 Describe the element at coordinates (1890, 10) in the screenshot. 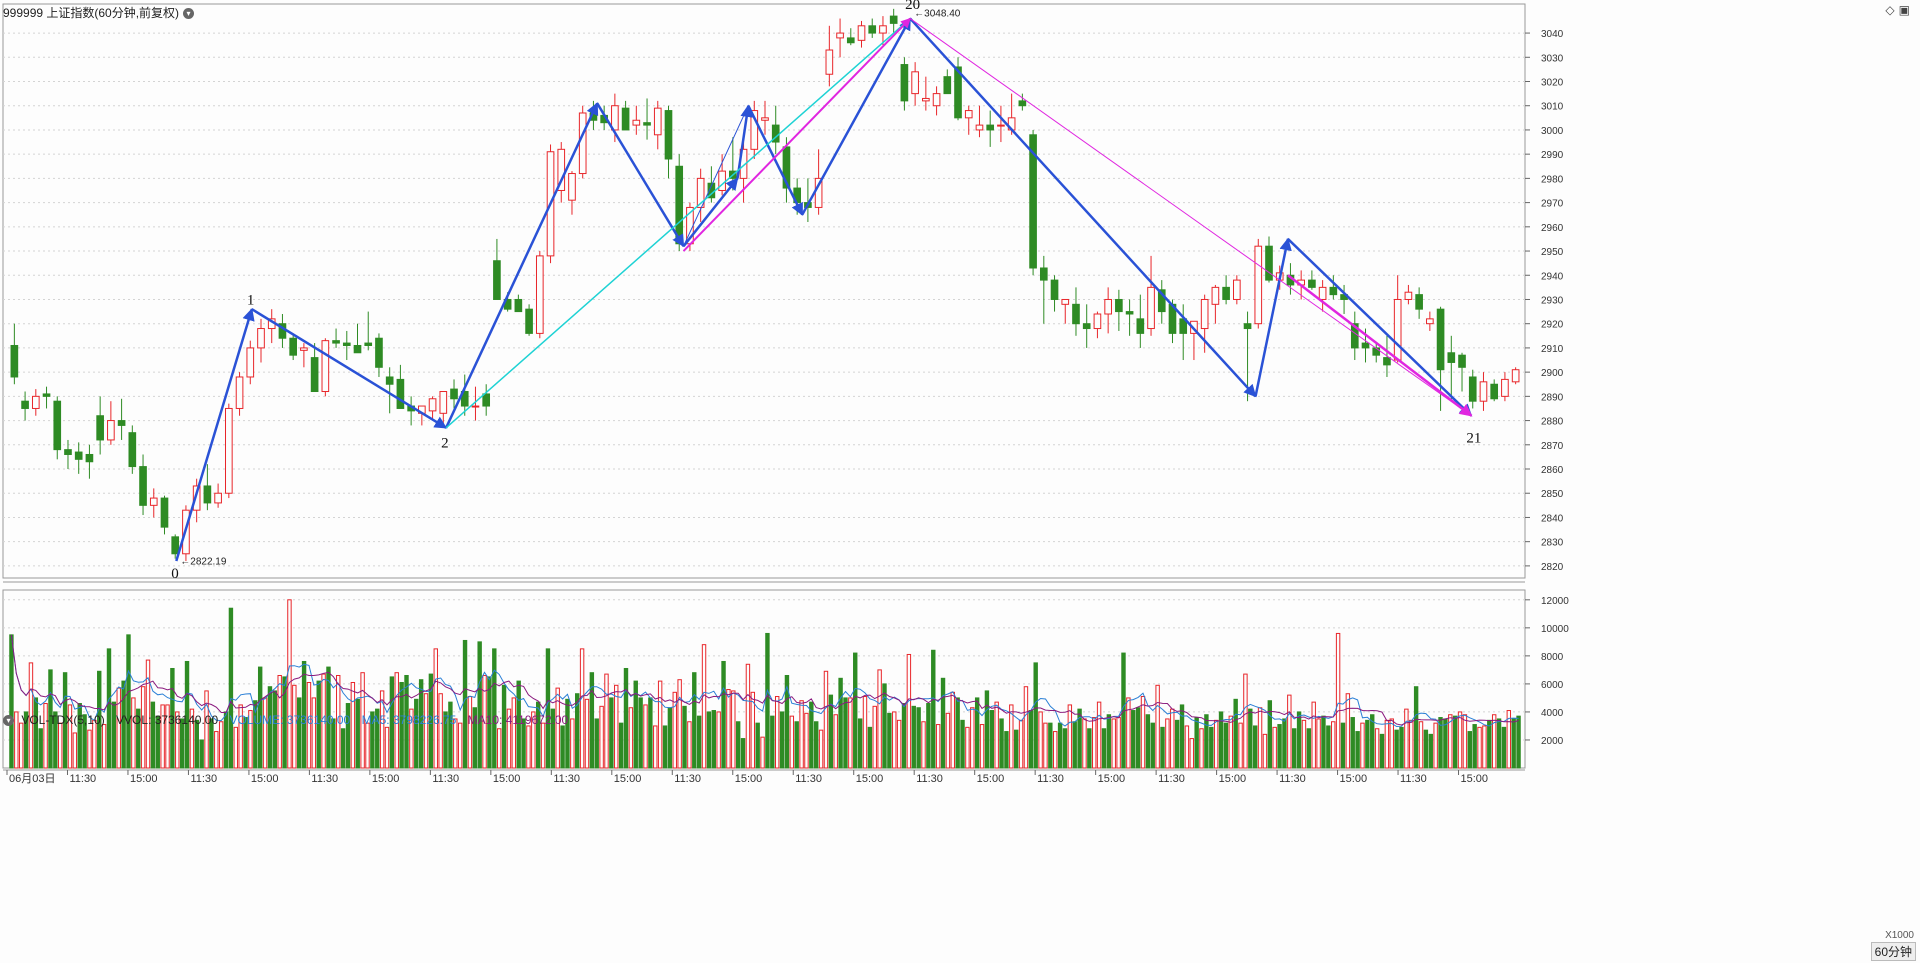

I see `diamond-icon: ◇` at that location.